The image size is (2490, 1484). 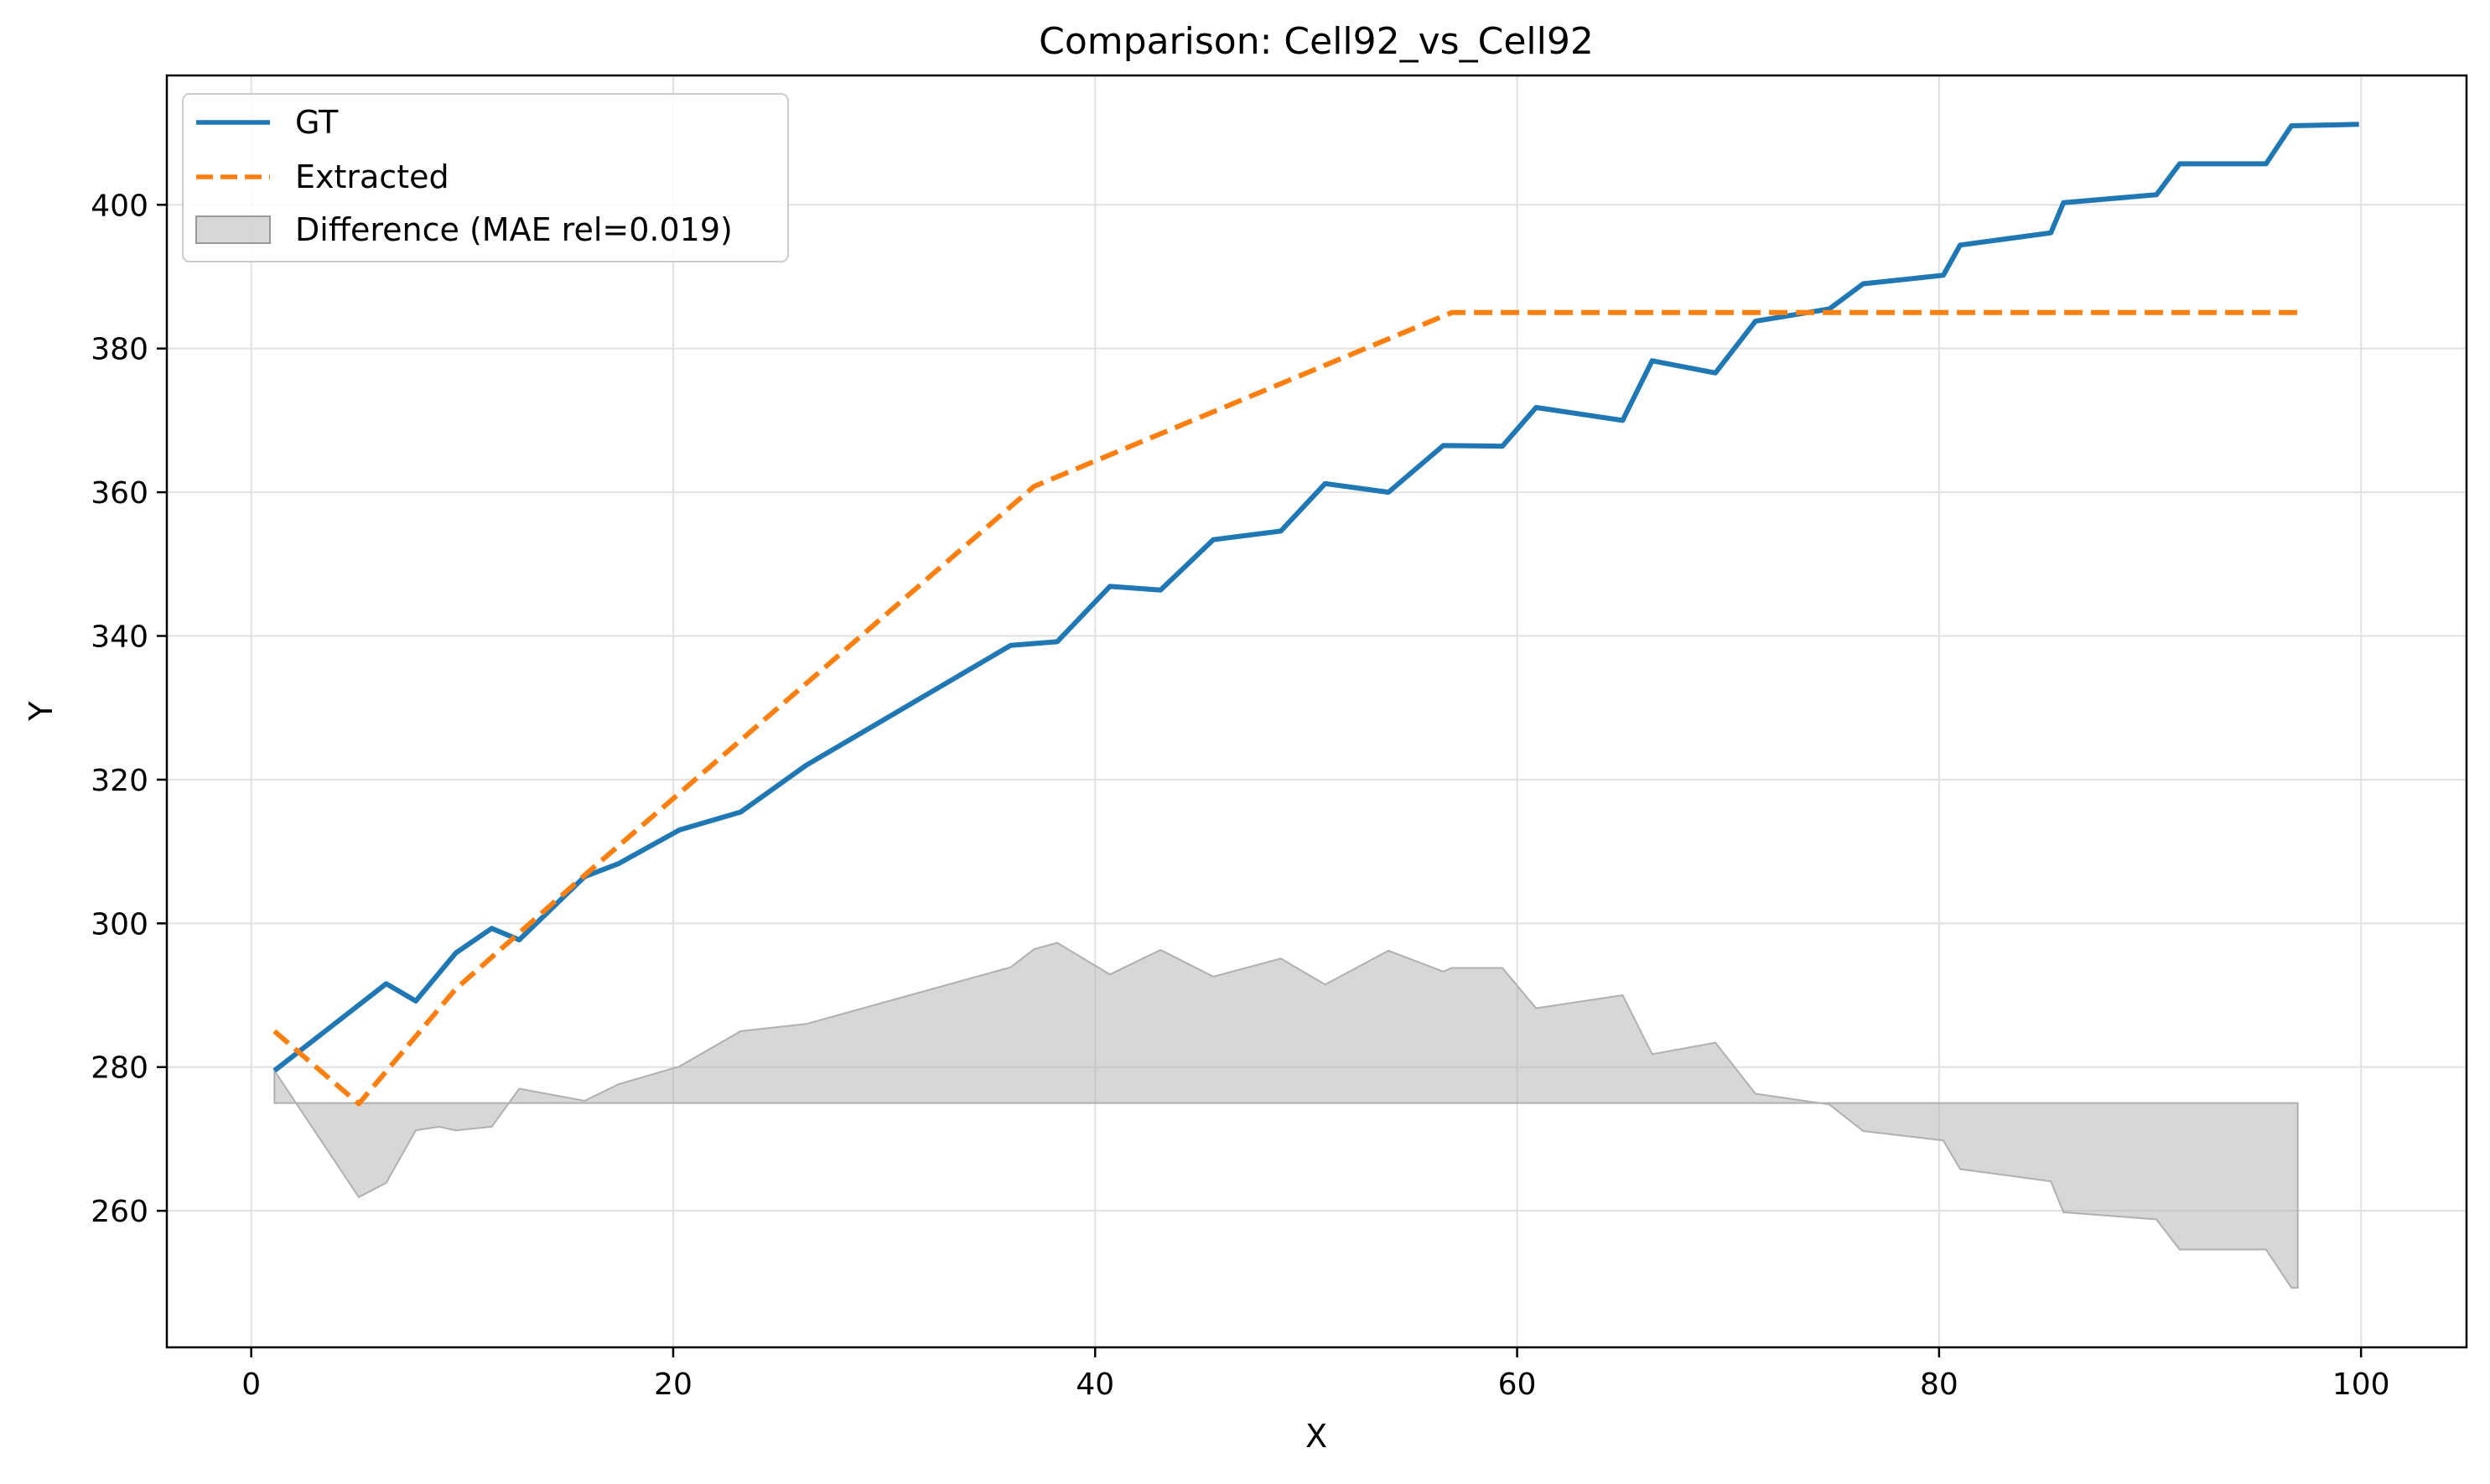 What do you see at coordinates (1517, 1384) in the screenshot?
I see `x-tick-label: 60` at bounding box center [1517, 1384].